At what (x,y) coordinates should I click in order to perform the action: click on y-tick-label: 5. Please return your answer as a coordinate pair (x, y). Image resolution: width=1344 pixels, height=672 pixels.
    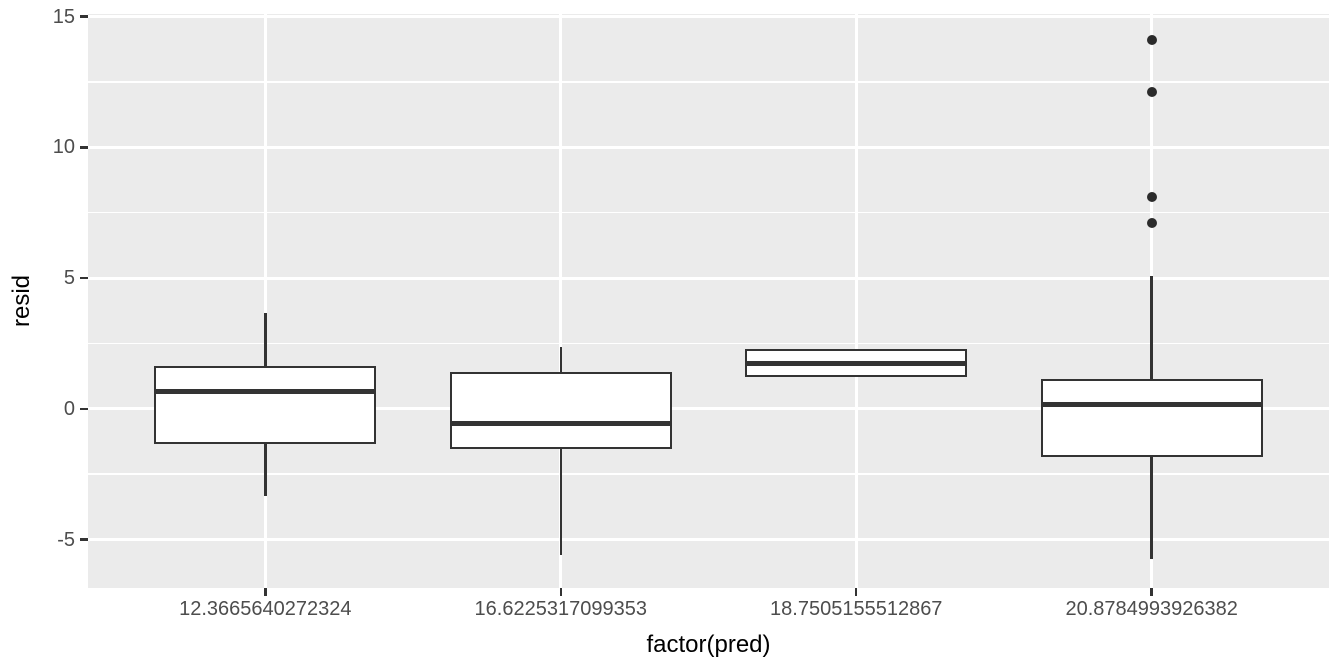
    Looking at the image, I should click on (69, 278).